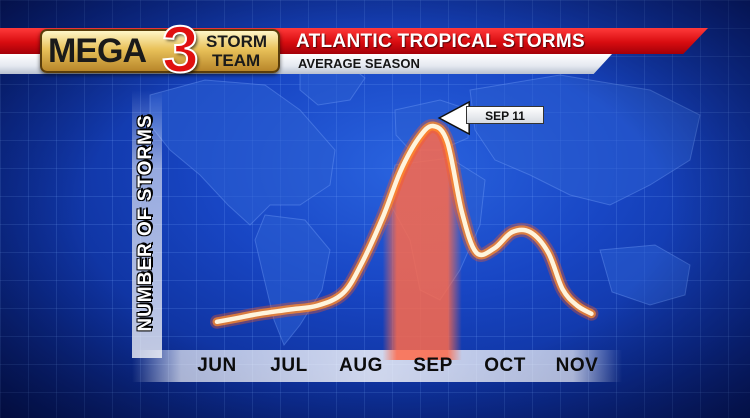 The height and width of the screenshot is (418, 750). What do you see at coordinates (180, 49) in the screenshot?
I see `logo-number: 3` at bounding box center [180, 49].